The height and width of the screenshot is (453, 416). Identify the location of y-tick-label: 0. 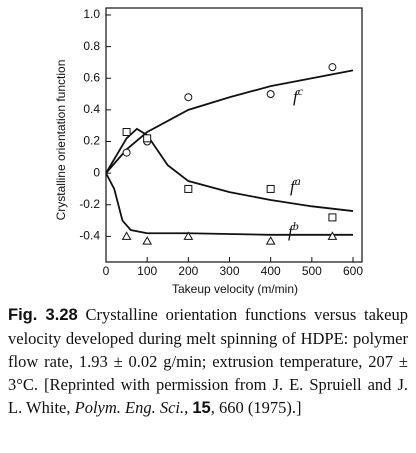
(96, 172).